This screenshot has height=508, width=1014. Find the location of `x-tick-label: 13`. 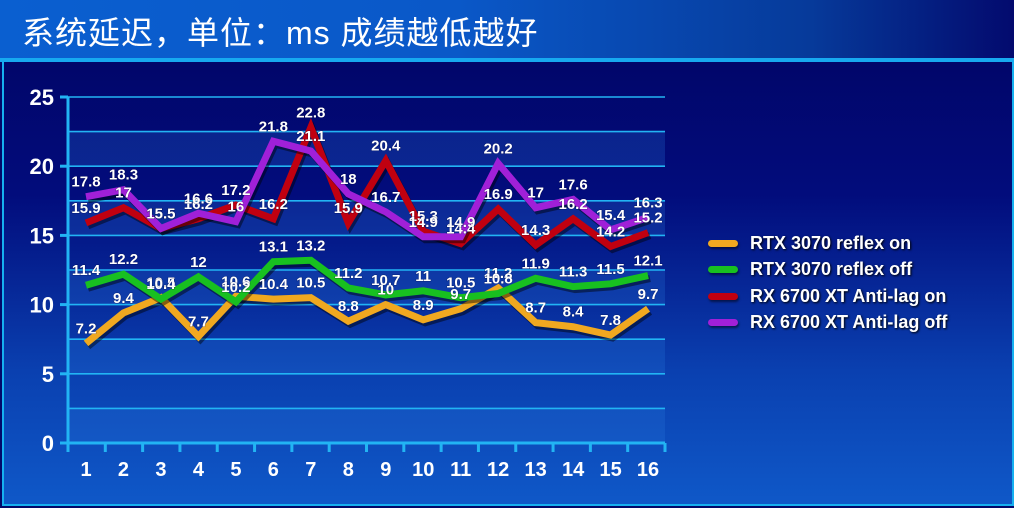

x-tick-label: 13 is located at coordinates (536, 470).